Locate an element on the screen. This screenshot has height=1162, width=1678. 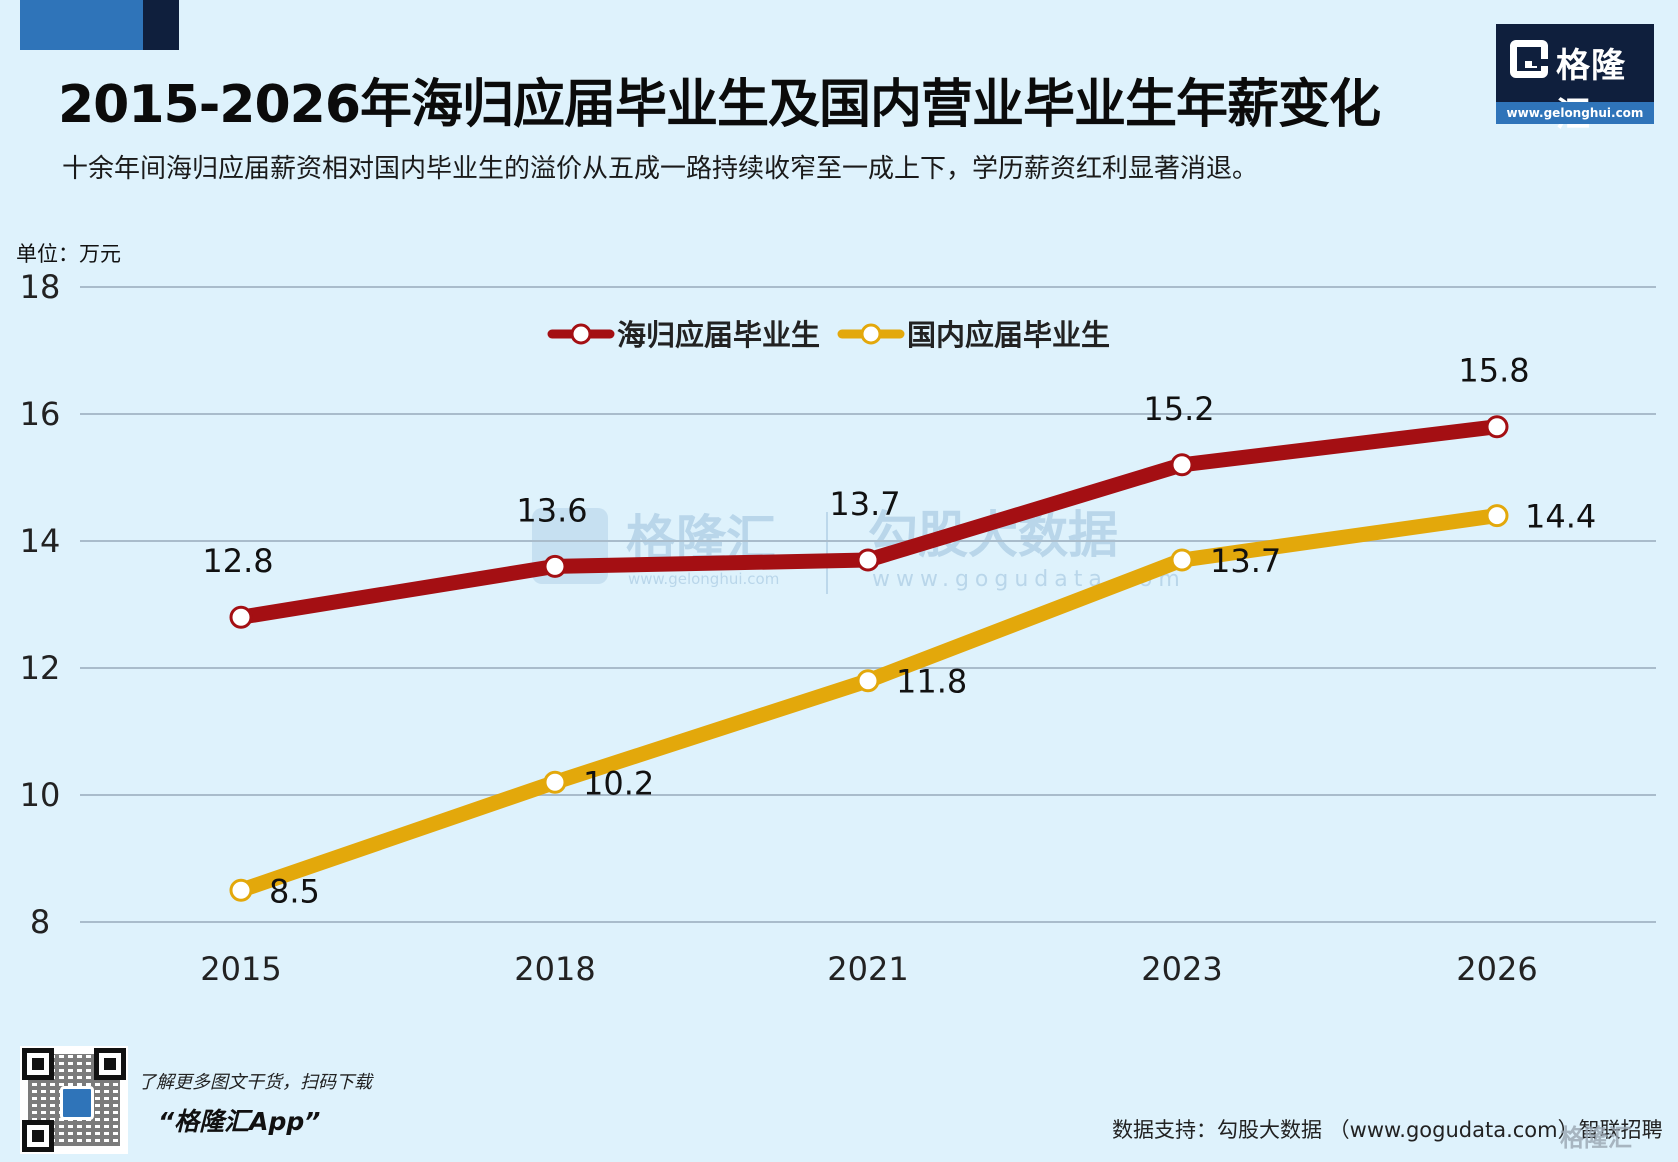
legend-label: 国内应届毕业生 is located at coordinates (1008, 335).